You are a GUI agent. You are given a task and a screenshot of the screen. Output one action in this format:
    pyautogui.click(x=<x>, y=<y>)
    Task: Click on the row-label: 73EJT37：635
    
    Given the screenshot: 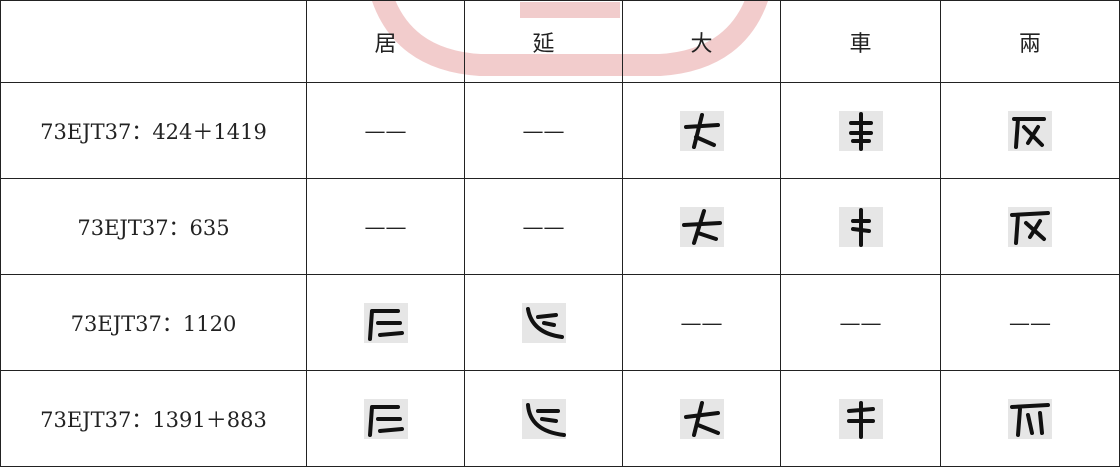 What is the action you would take?
    pyautogui.click(x=153, y=226)
    